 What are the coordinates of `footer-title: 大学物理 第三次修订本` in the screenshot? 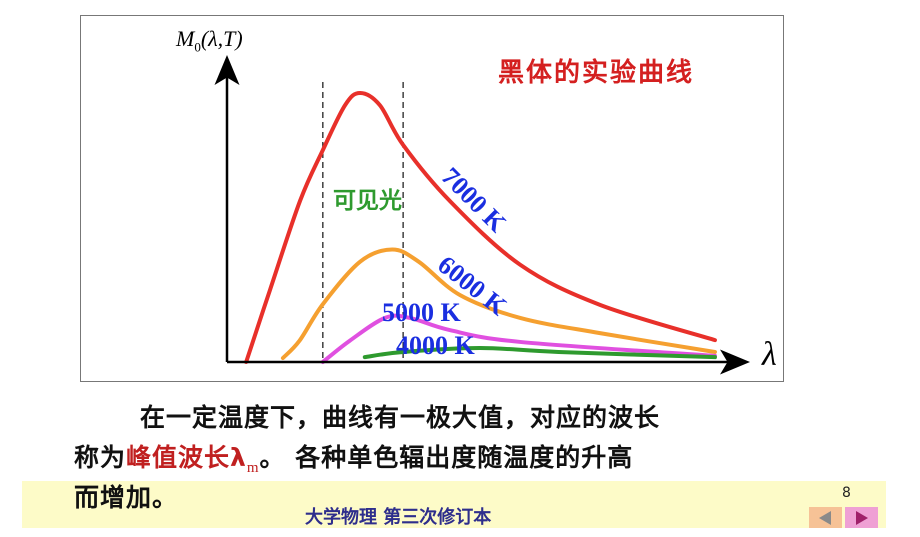 It's located at (398, 517).